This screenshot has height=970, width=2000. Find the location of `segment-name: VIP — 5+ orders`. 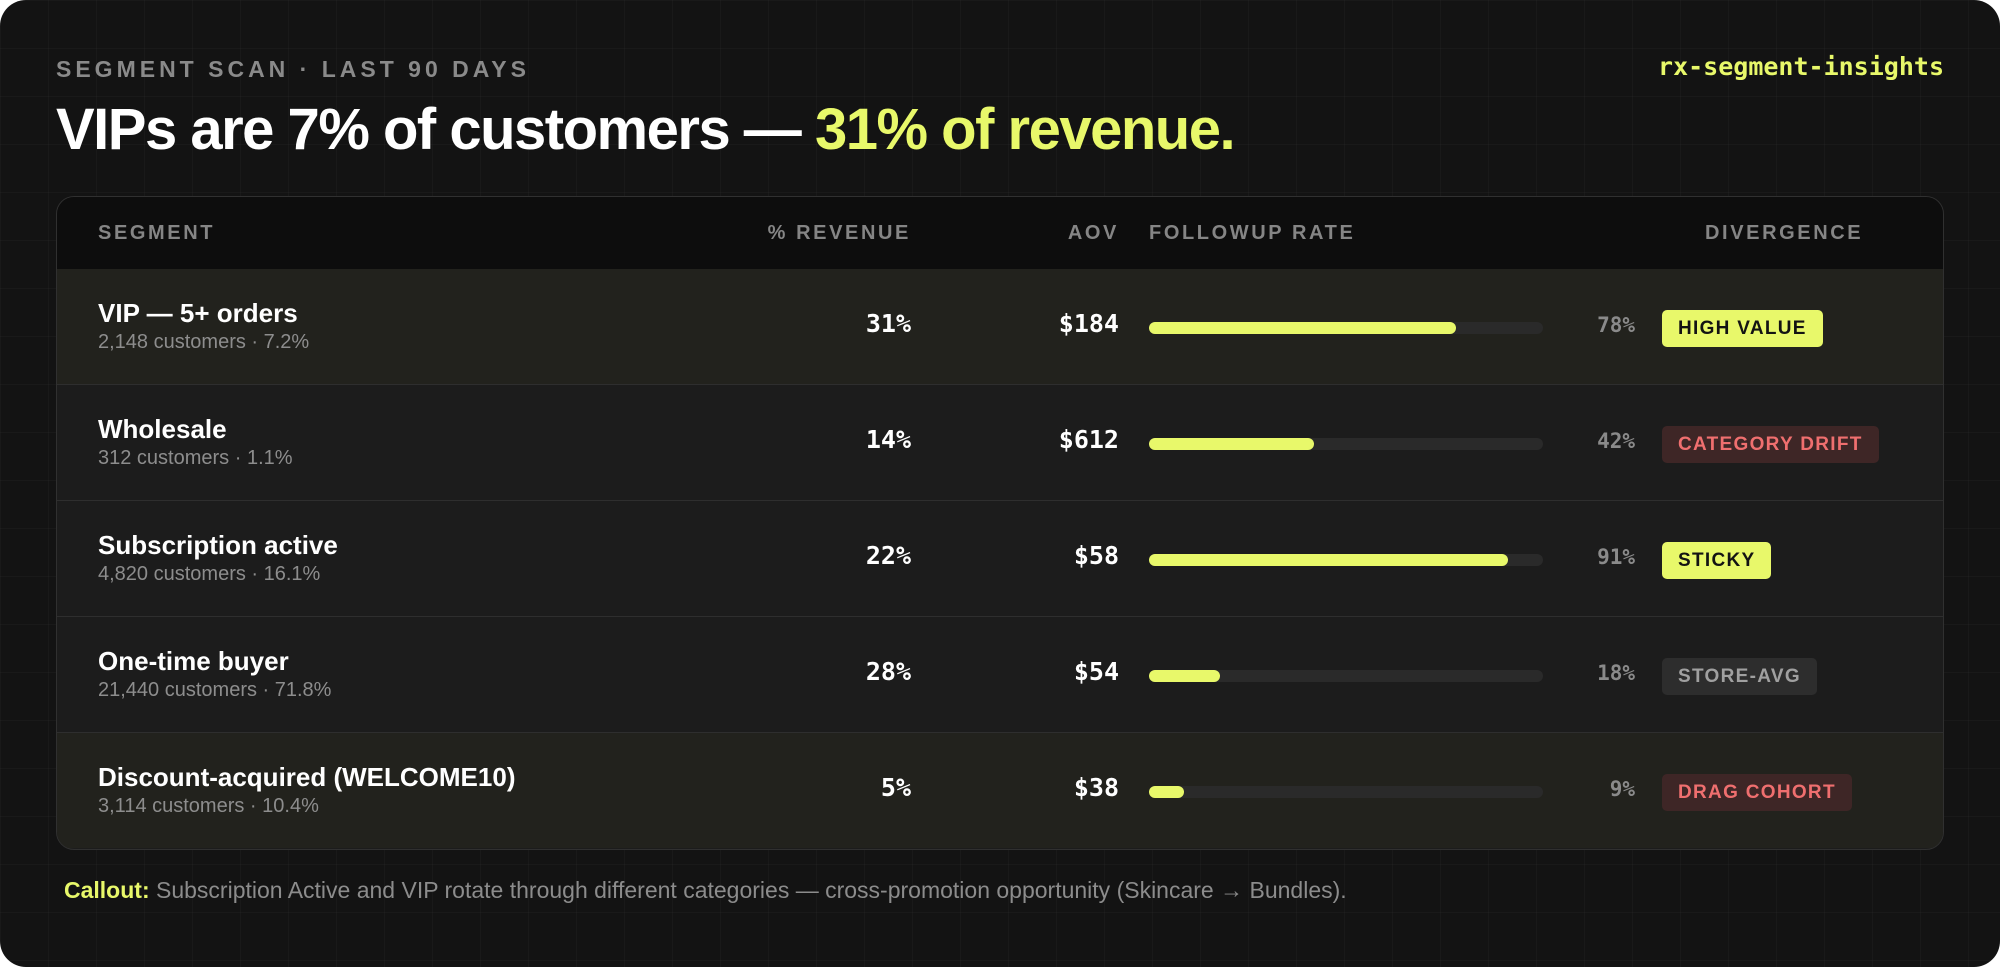

segment-name: VIP — 5+ orders is located at coordinates (198, 313).